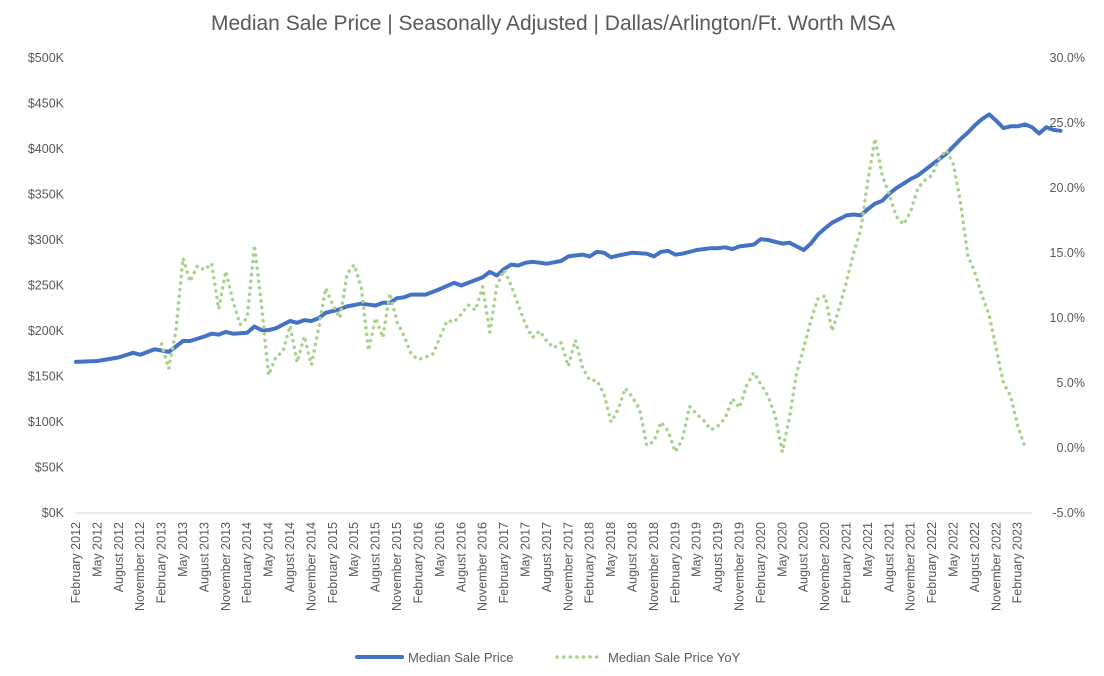 The image size is (1104, 676). What do you see at coordinates (1067, 285) in the screenshot?
I see `right-axis: -5.0% 0.0% 5.0% 10.0% 15.0% 20.0% 25.0% 30.0%` at bounding box center [1067, 285].